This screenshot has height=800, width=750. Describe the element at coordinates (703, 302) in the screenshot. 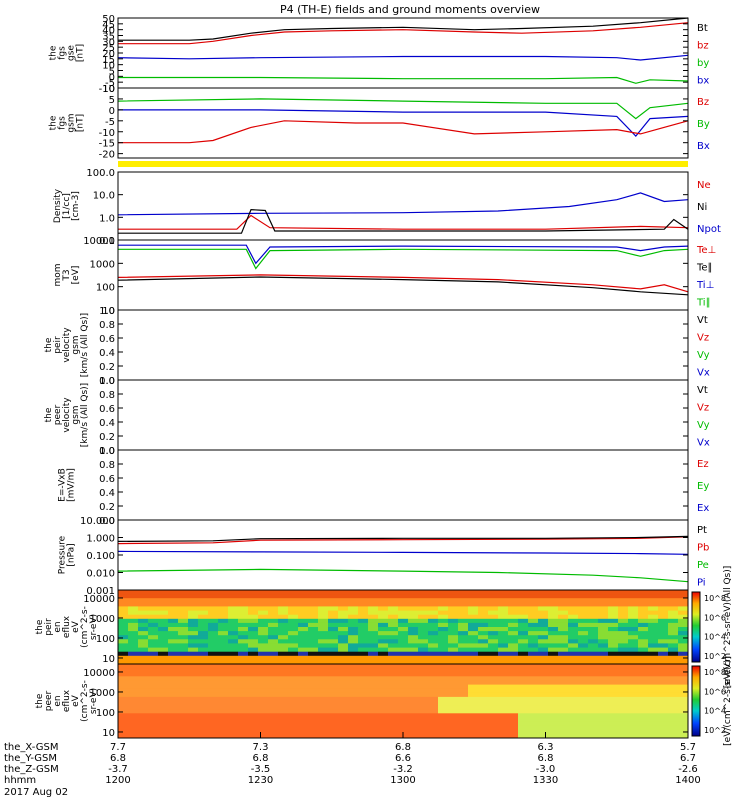

I see `legend-Ti∥: Ti∥` at that location.